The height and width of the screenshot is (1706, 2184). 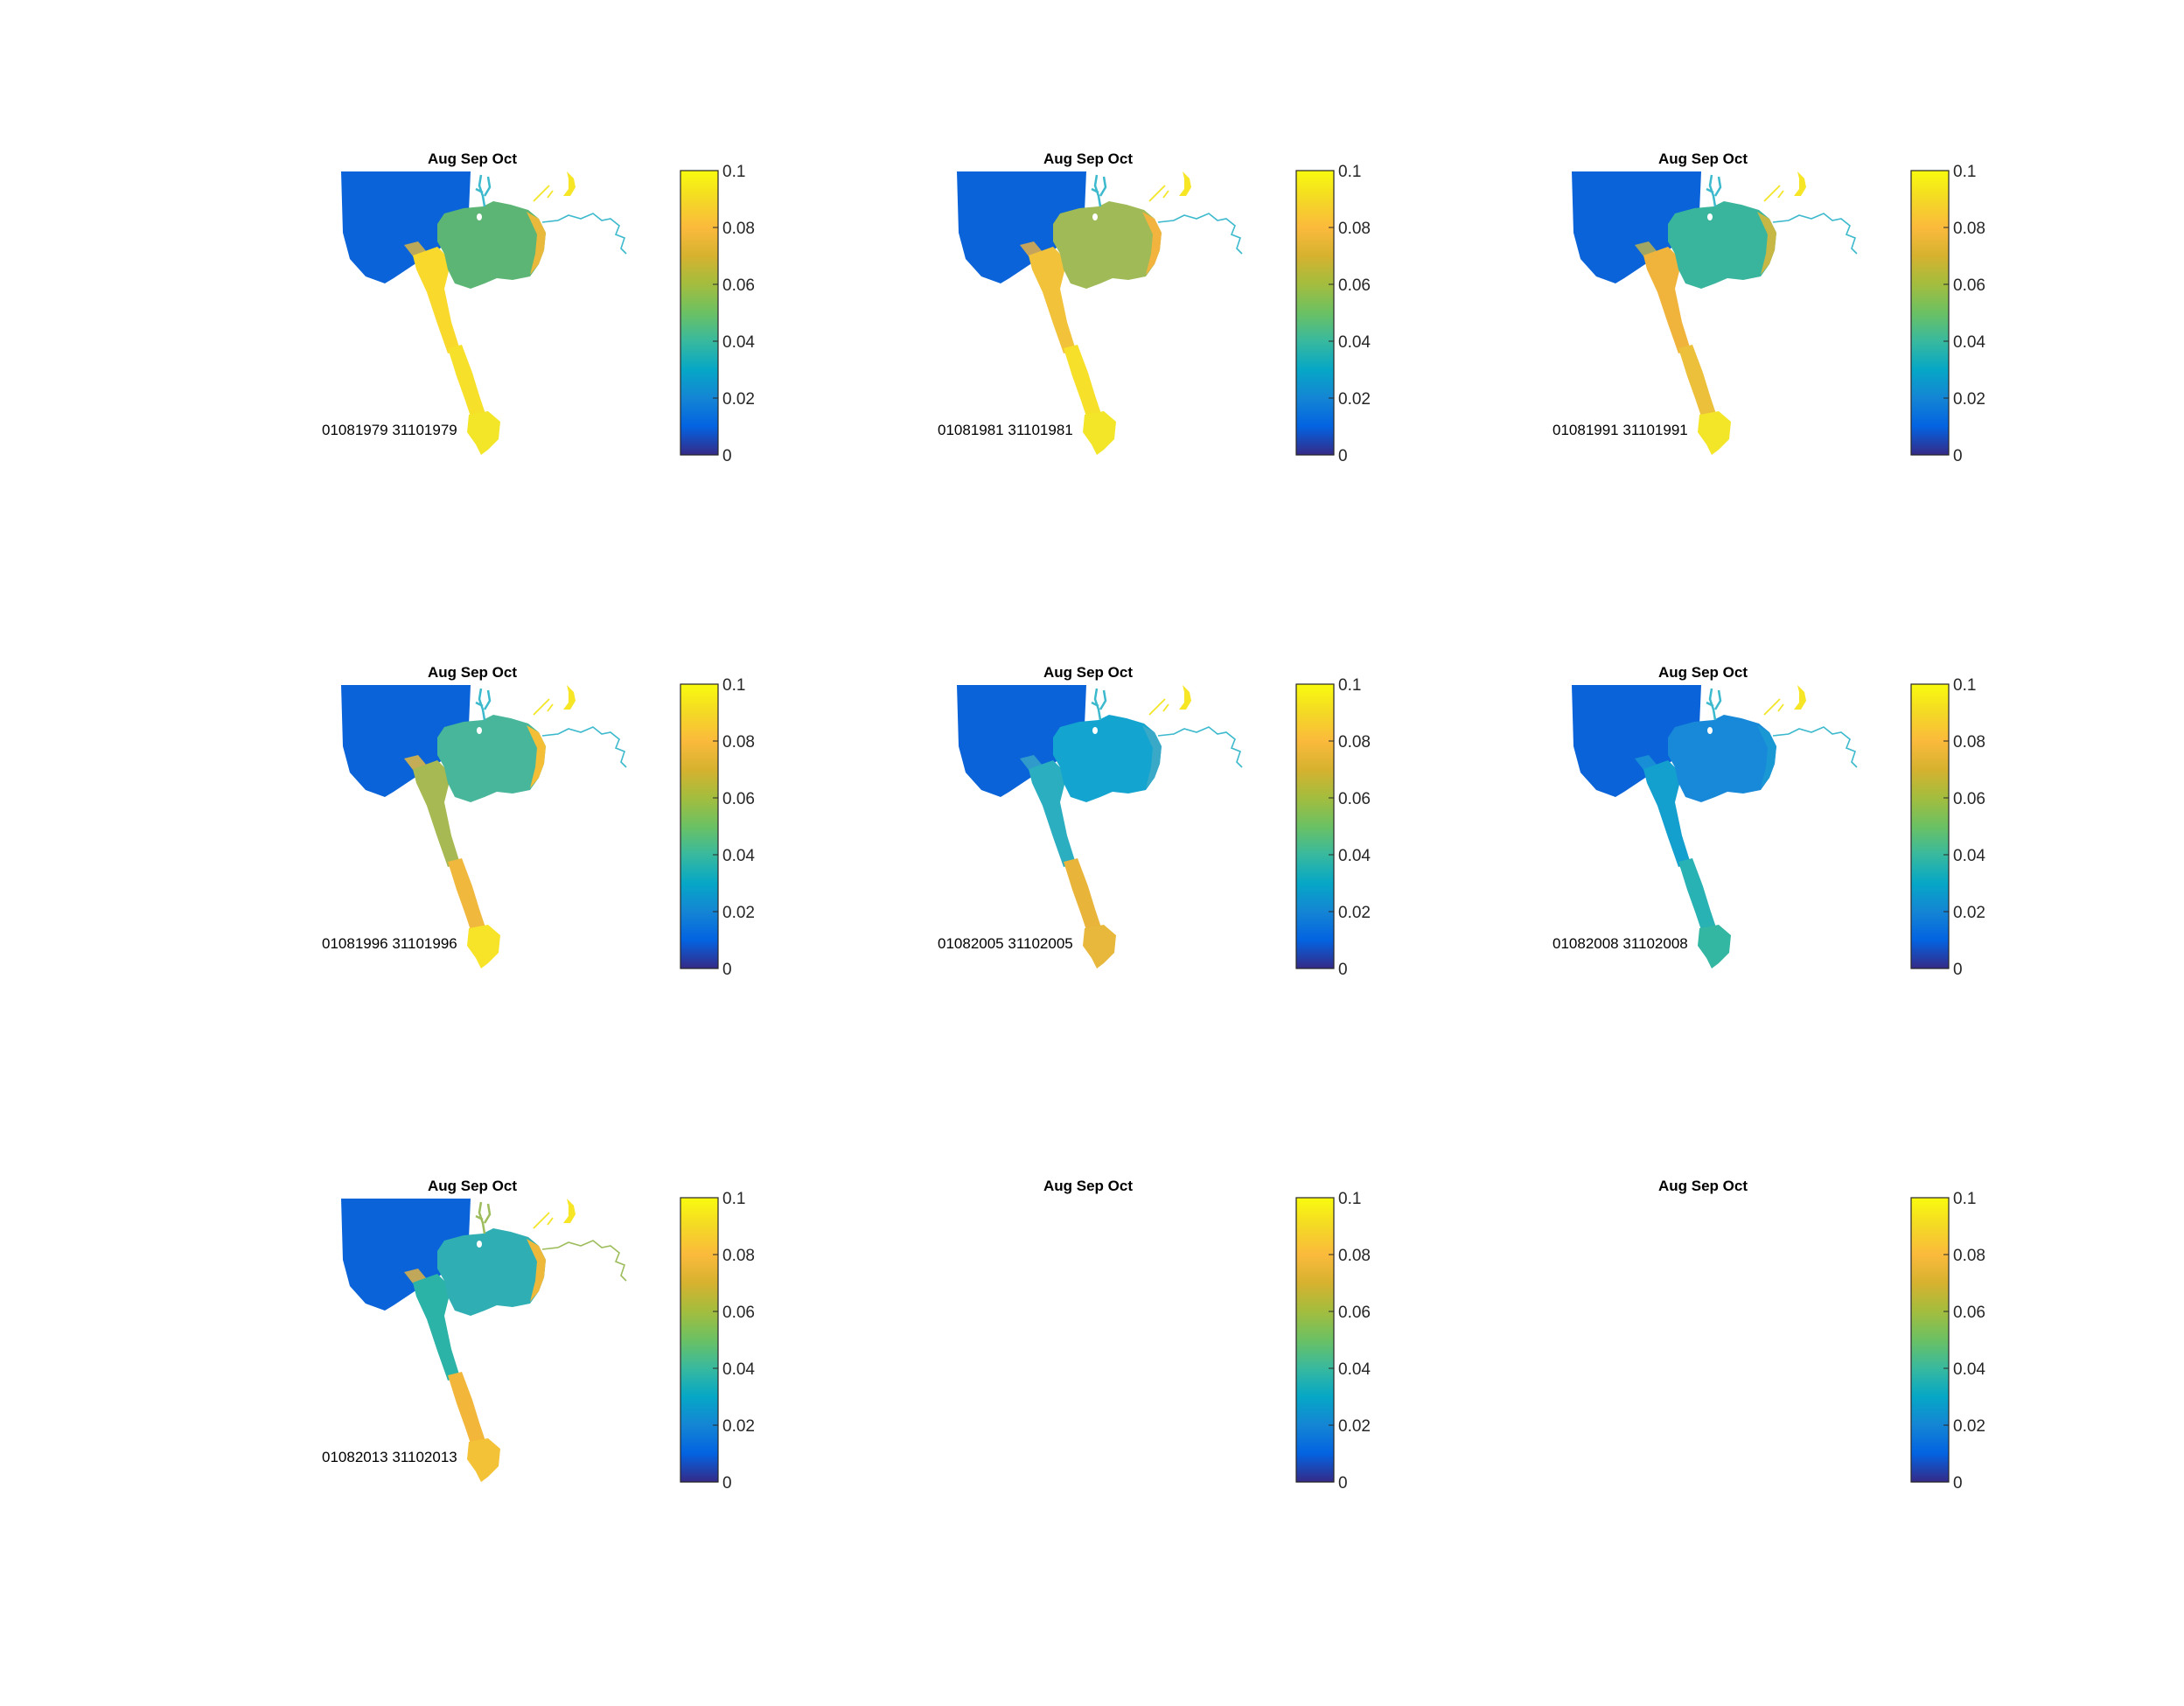 What do you see at coordinates (389, 944) in the screenshot?
I see `panel-date-label: 01081996 31101996` at bounding box center [389, 944].